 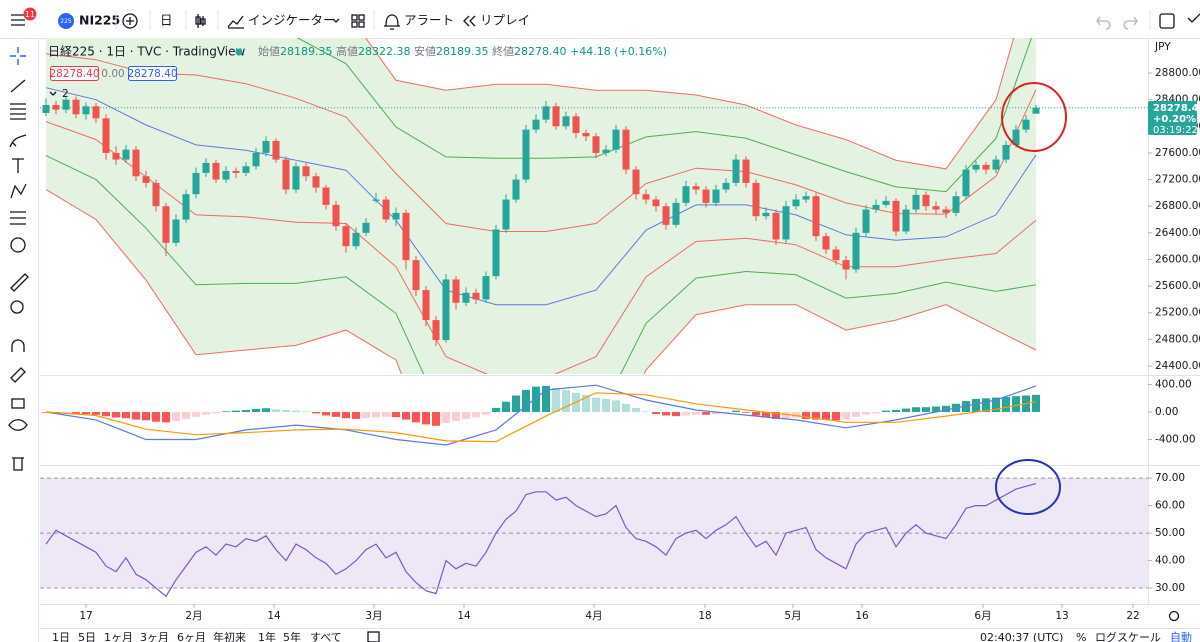 What do you see at coordinates (61, 636) in the screenshot?
I see `range-button: 1日` at bounding box center [61, 636].